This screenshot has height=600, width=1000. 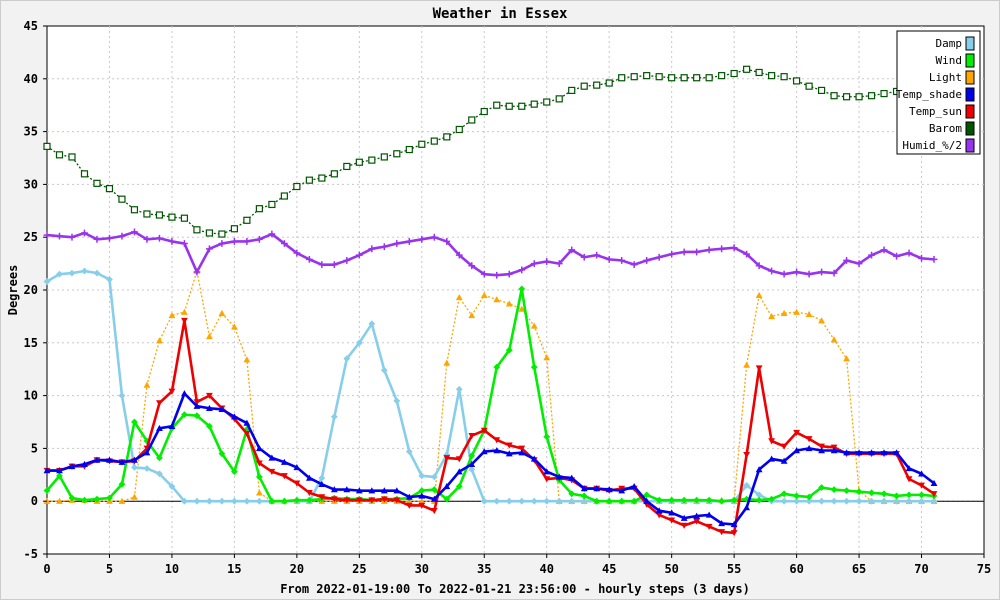 What do you see at coordinates (935, 111) in the screenshot?
I see `legend-label-temp-sun: Temp_sun` at bounding box center [935, 111].